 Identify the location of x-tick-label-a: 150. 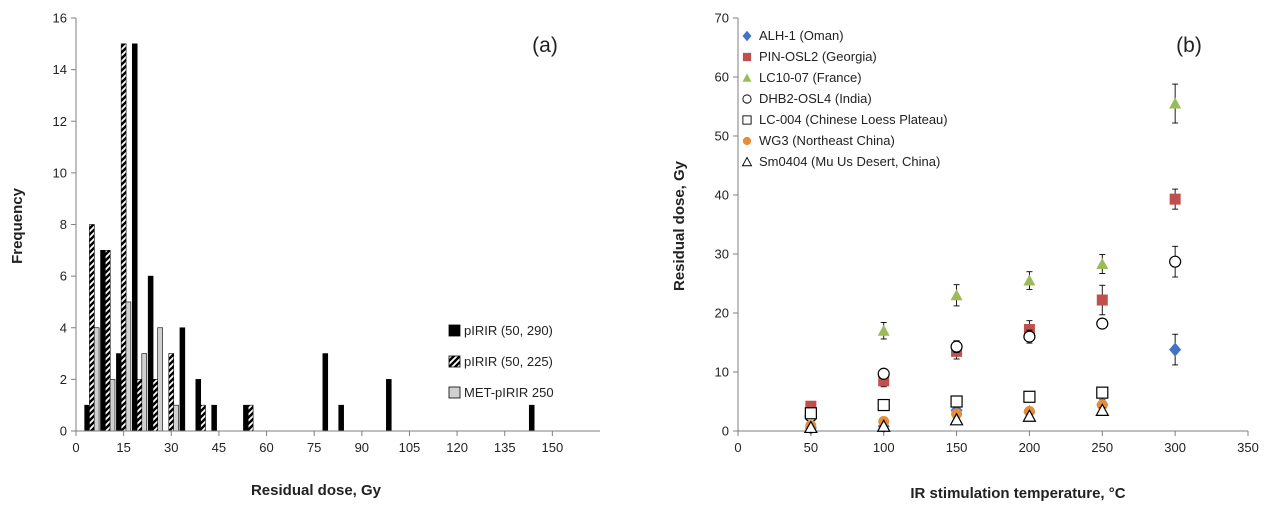
(553, 447).